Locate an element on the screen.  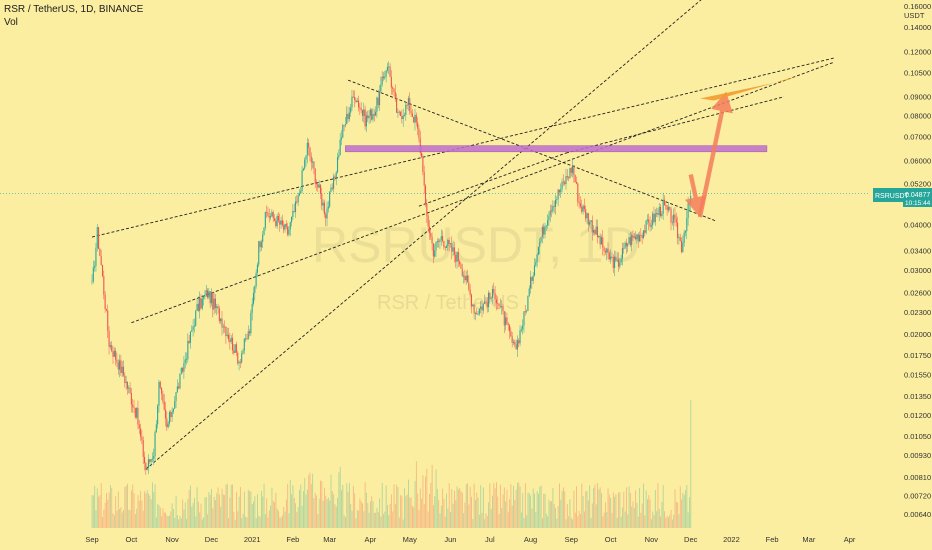
volume-indicator-label: Vol is located at coordinates (11, 22).